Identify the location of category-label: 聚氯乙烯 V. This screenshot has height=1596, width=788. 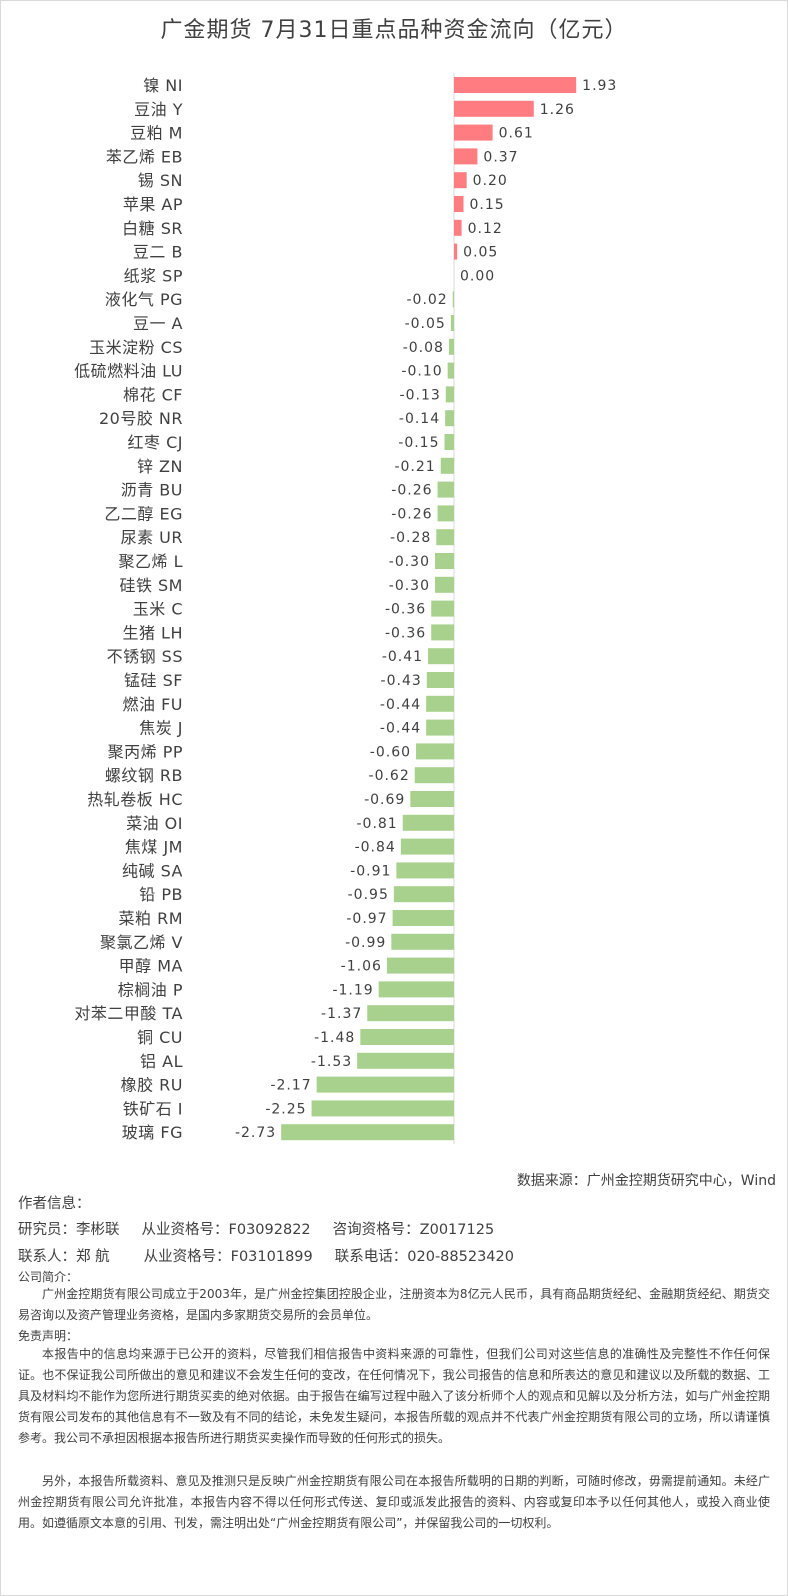
(141, 942).